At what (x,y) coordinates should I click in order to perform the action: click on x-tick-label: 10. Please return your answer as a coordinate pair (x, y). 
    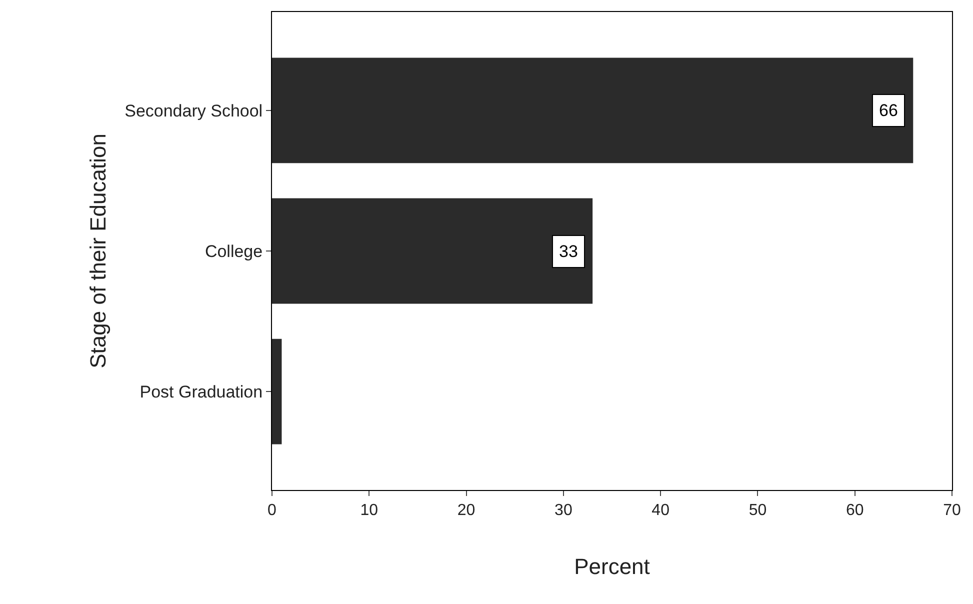
    Looking at the image, I should click on (369, 511).